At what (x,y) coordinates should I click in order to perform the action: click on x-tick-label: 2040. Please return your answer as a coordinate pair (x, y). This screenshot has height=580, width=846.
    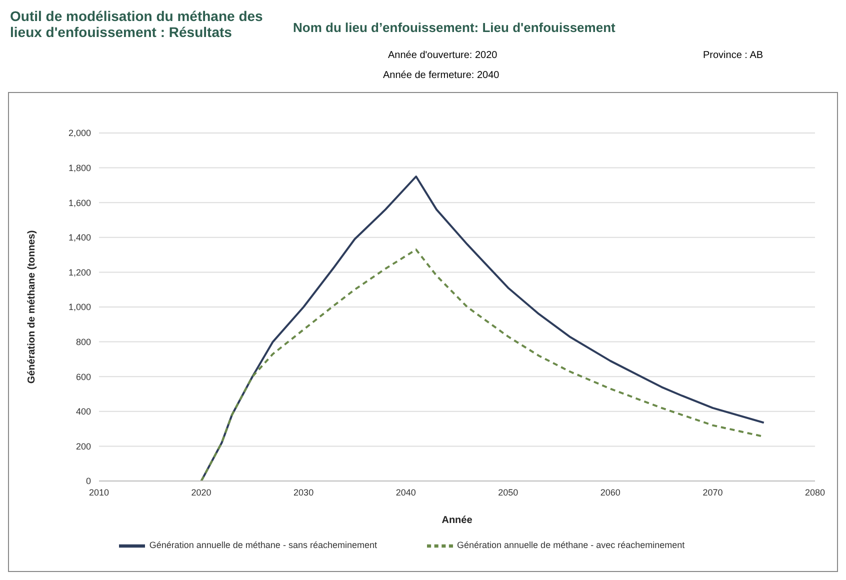
    Looking at the image, I should click on (406, 492).